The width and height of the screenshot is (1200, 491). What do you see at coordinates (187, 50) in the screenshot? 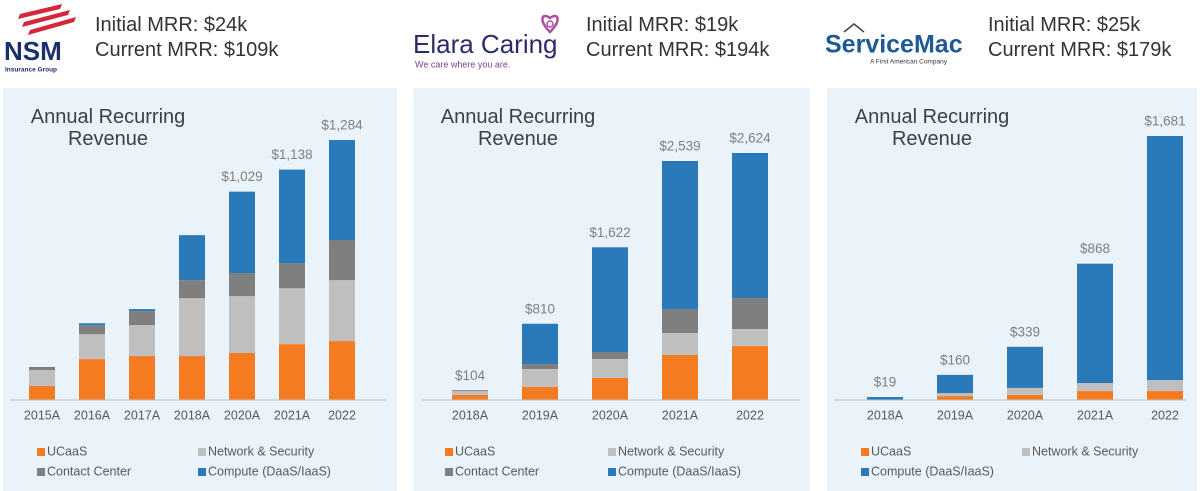
I see `current-mrr: Current MRR: $109k` at bounding box center [187, 50].